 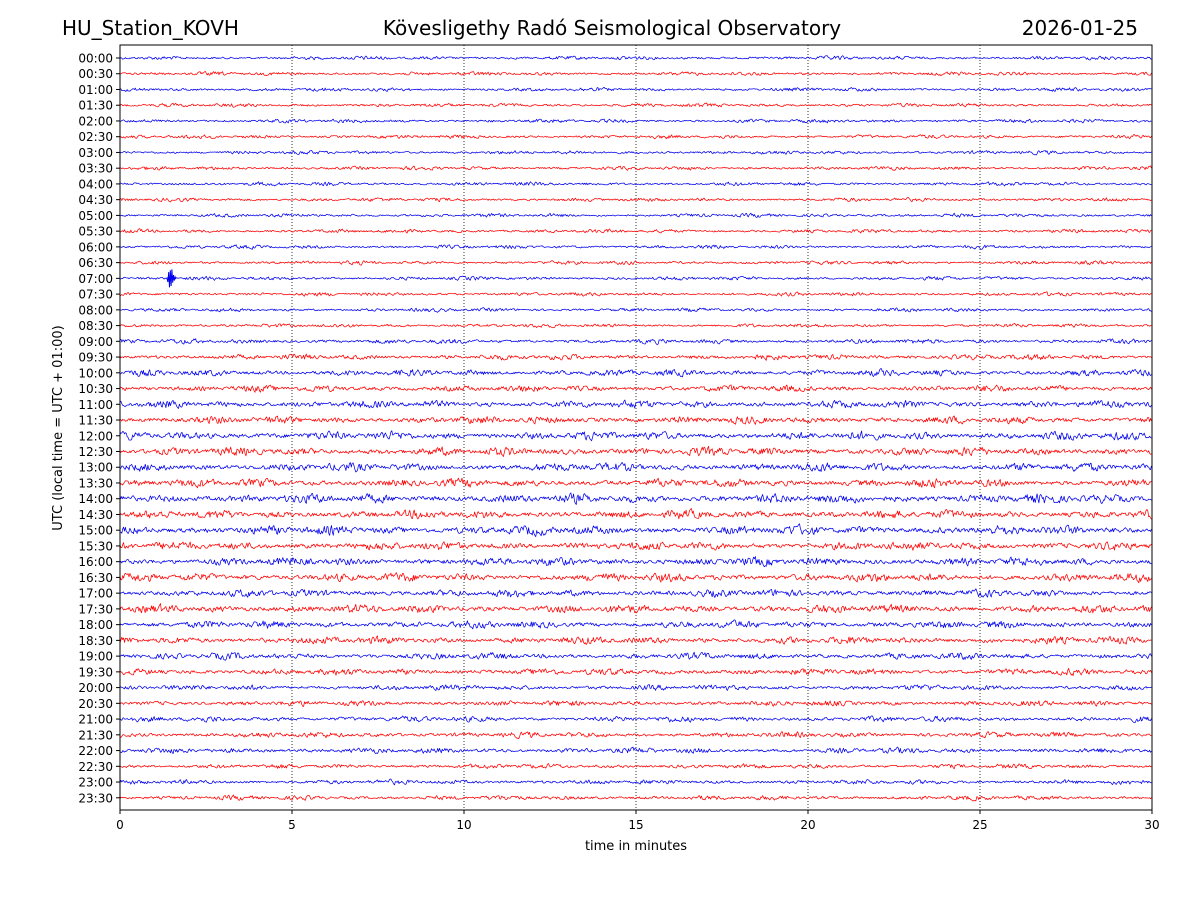 I want to click on x-tick-label-2: 10, so click(x=463, y=825).